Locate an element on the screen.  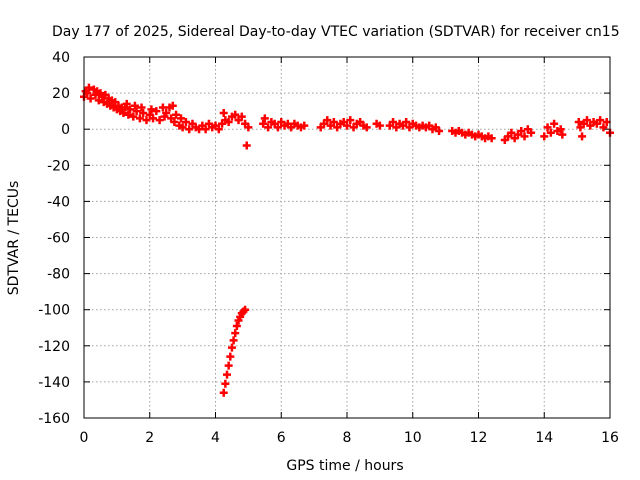
y-tick-label: 0 is located at coordinates (65, 130).